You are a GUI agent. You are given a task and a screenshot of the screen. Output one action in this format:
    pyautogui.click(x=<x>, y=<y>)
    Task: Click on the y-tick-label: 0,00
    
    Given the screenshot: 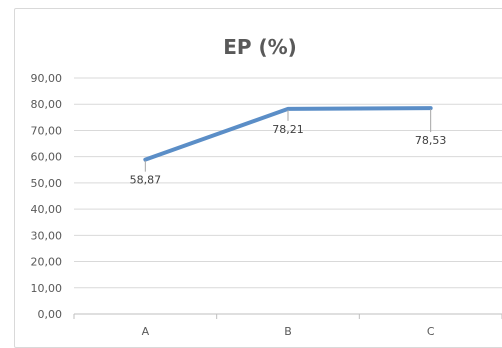 What is the action you would take?
    pyautogui.click(x=50, y=314)
    